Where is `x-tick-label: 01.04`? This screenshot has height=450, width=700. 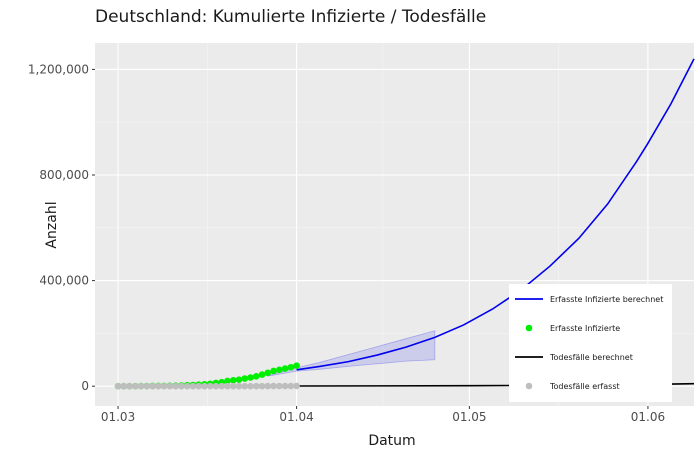
x-tick-label: 01.04 is located at coordinates (296, 417).